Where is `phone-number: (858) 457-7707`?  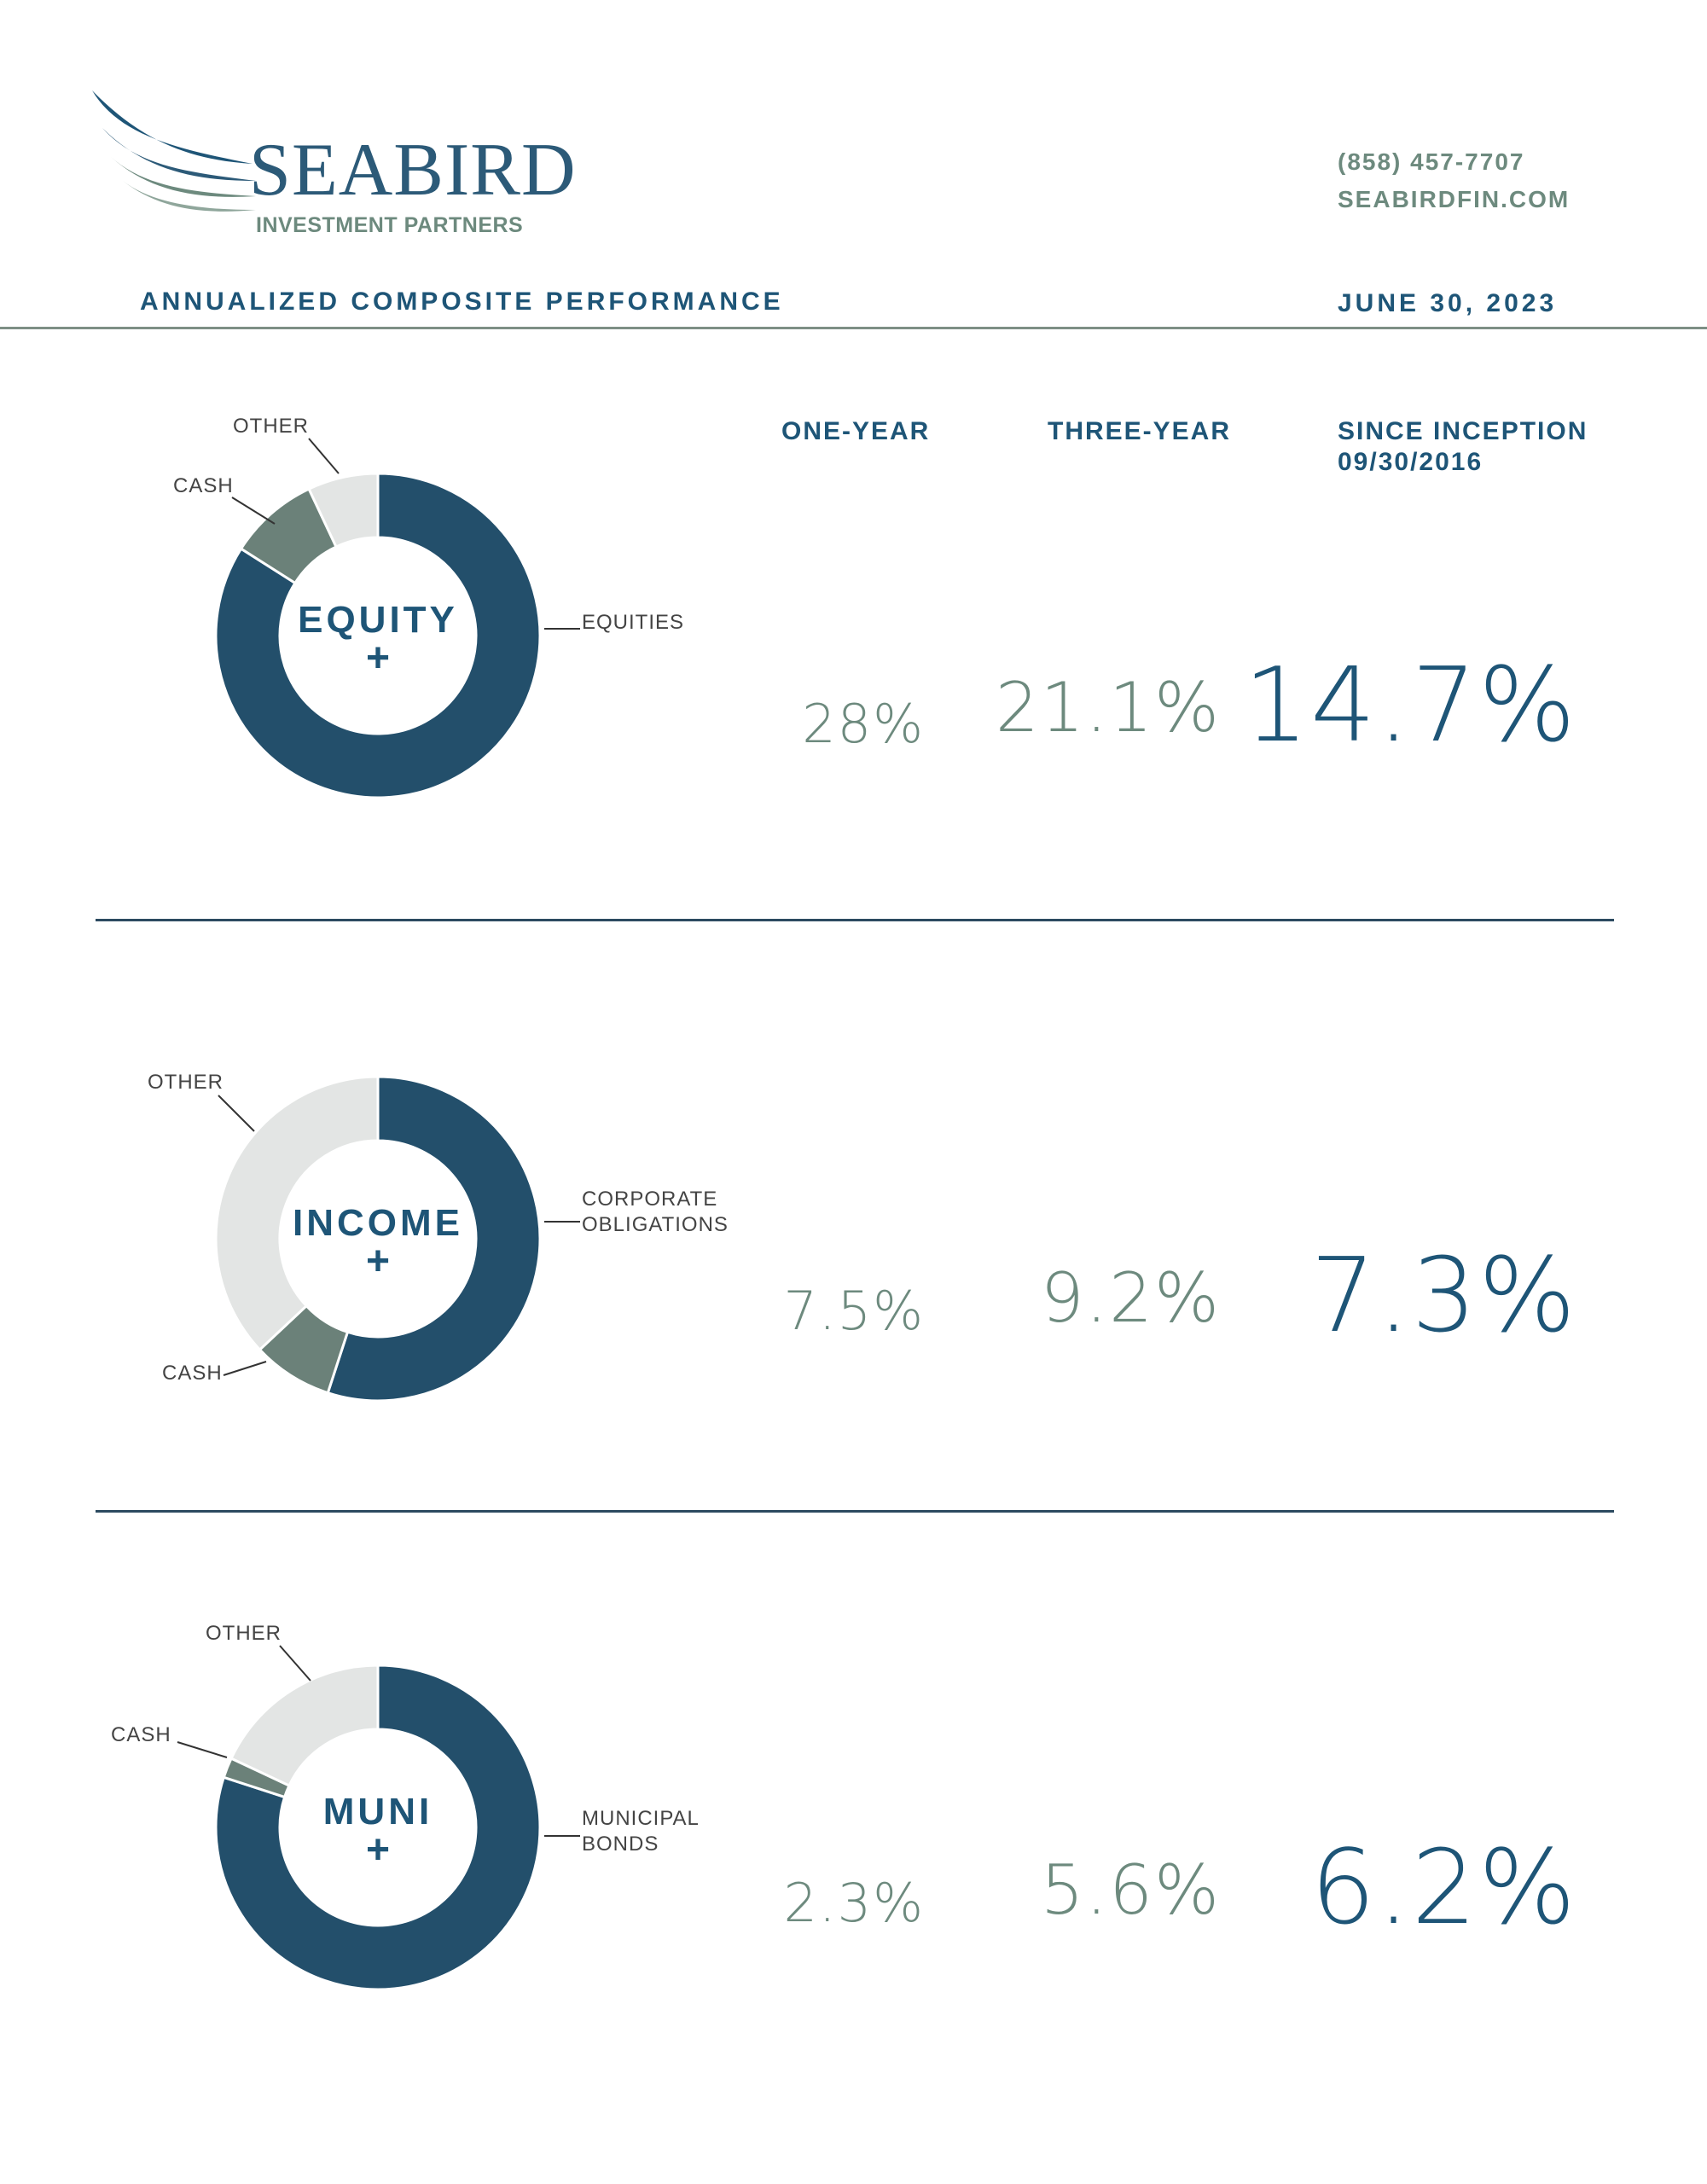
phone-number: (858) 457-7707 is located at coordinates (1432, 161).